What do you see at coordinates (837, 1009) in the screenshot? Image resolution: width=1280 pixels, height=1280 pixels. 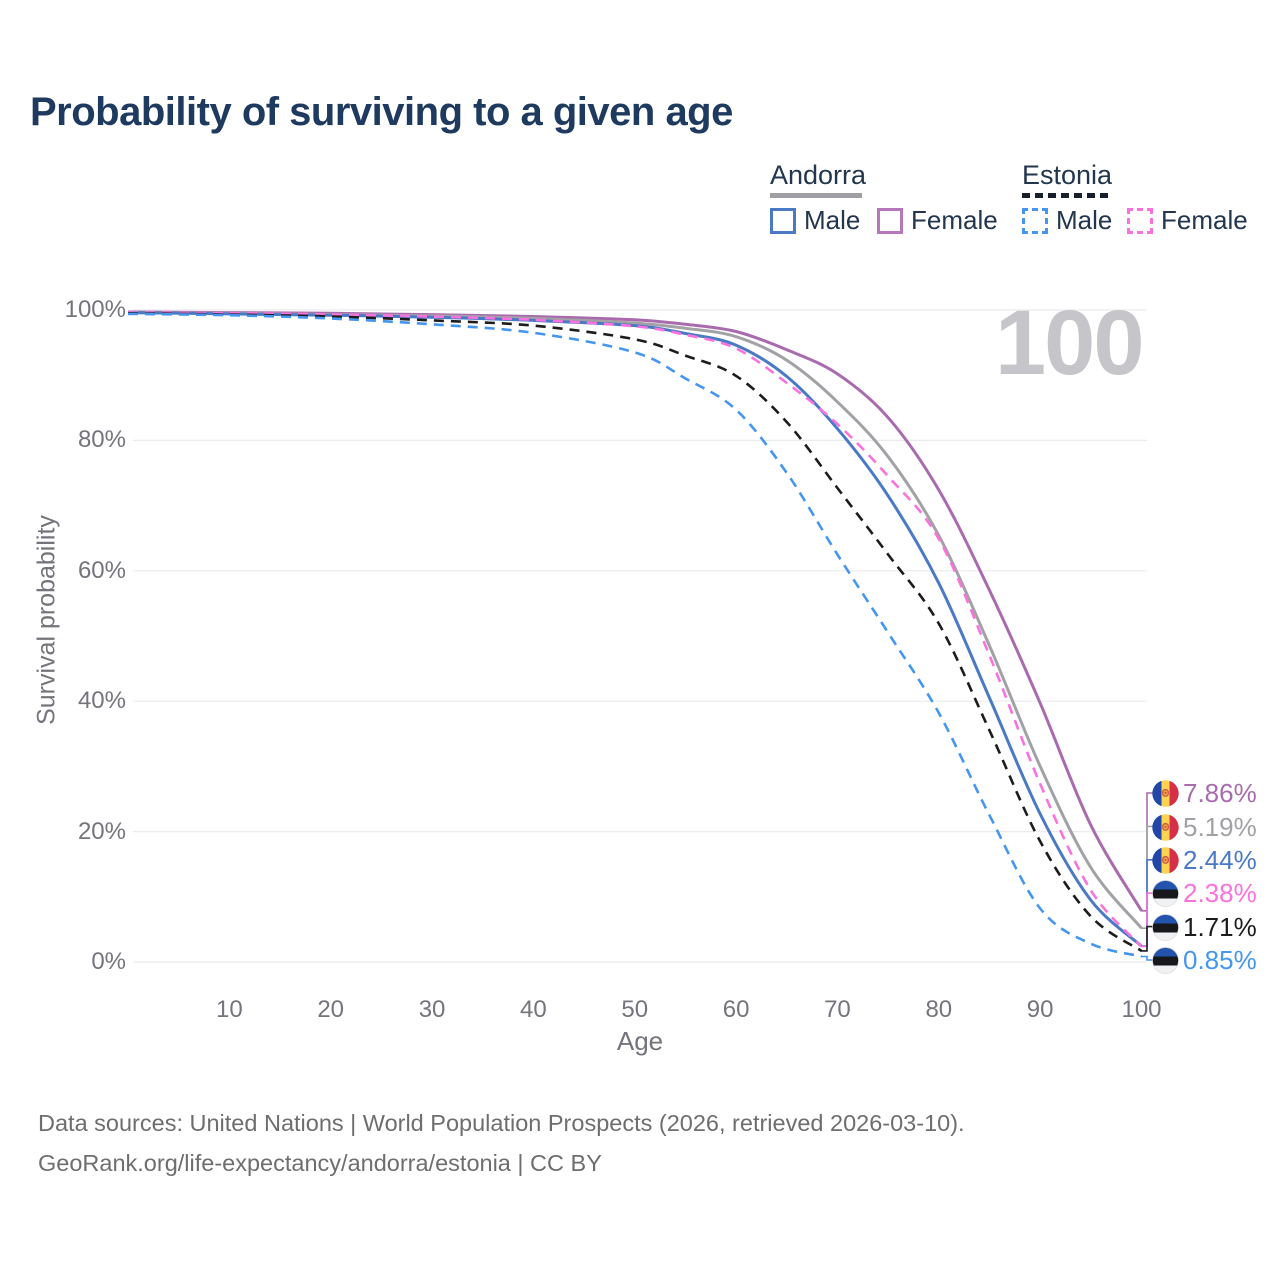 I see `x-tick-label: 70` at bounding box center [837, 1009].